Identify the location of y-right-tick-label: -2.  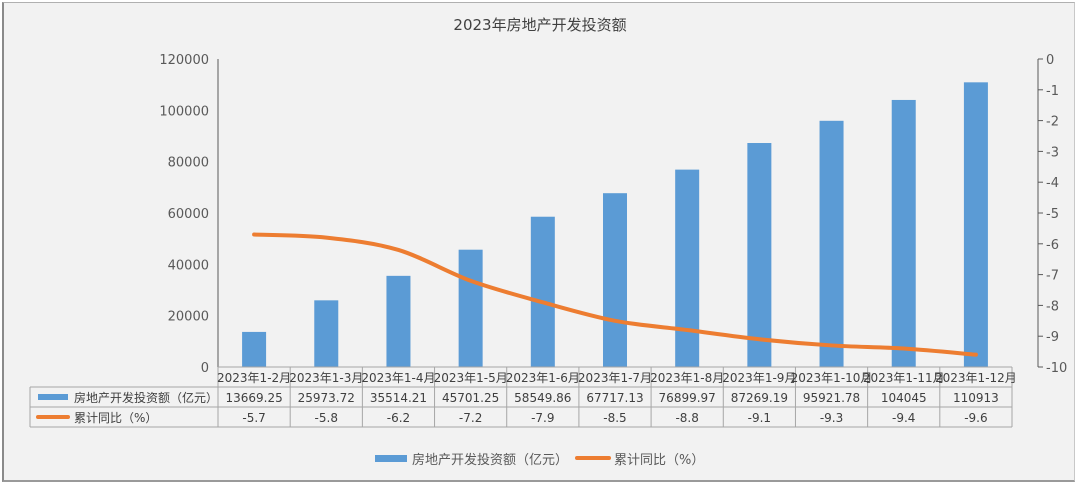
(1052, 122).